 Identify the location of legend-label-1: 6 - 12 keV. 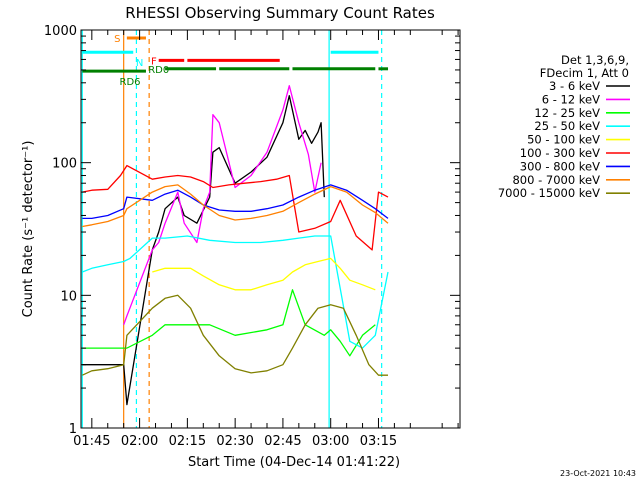
(571, 99).